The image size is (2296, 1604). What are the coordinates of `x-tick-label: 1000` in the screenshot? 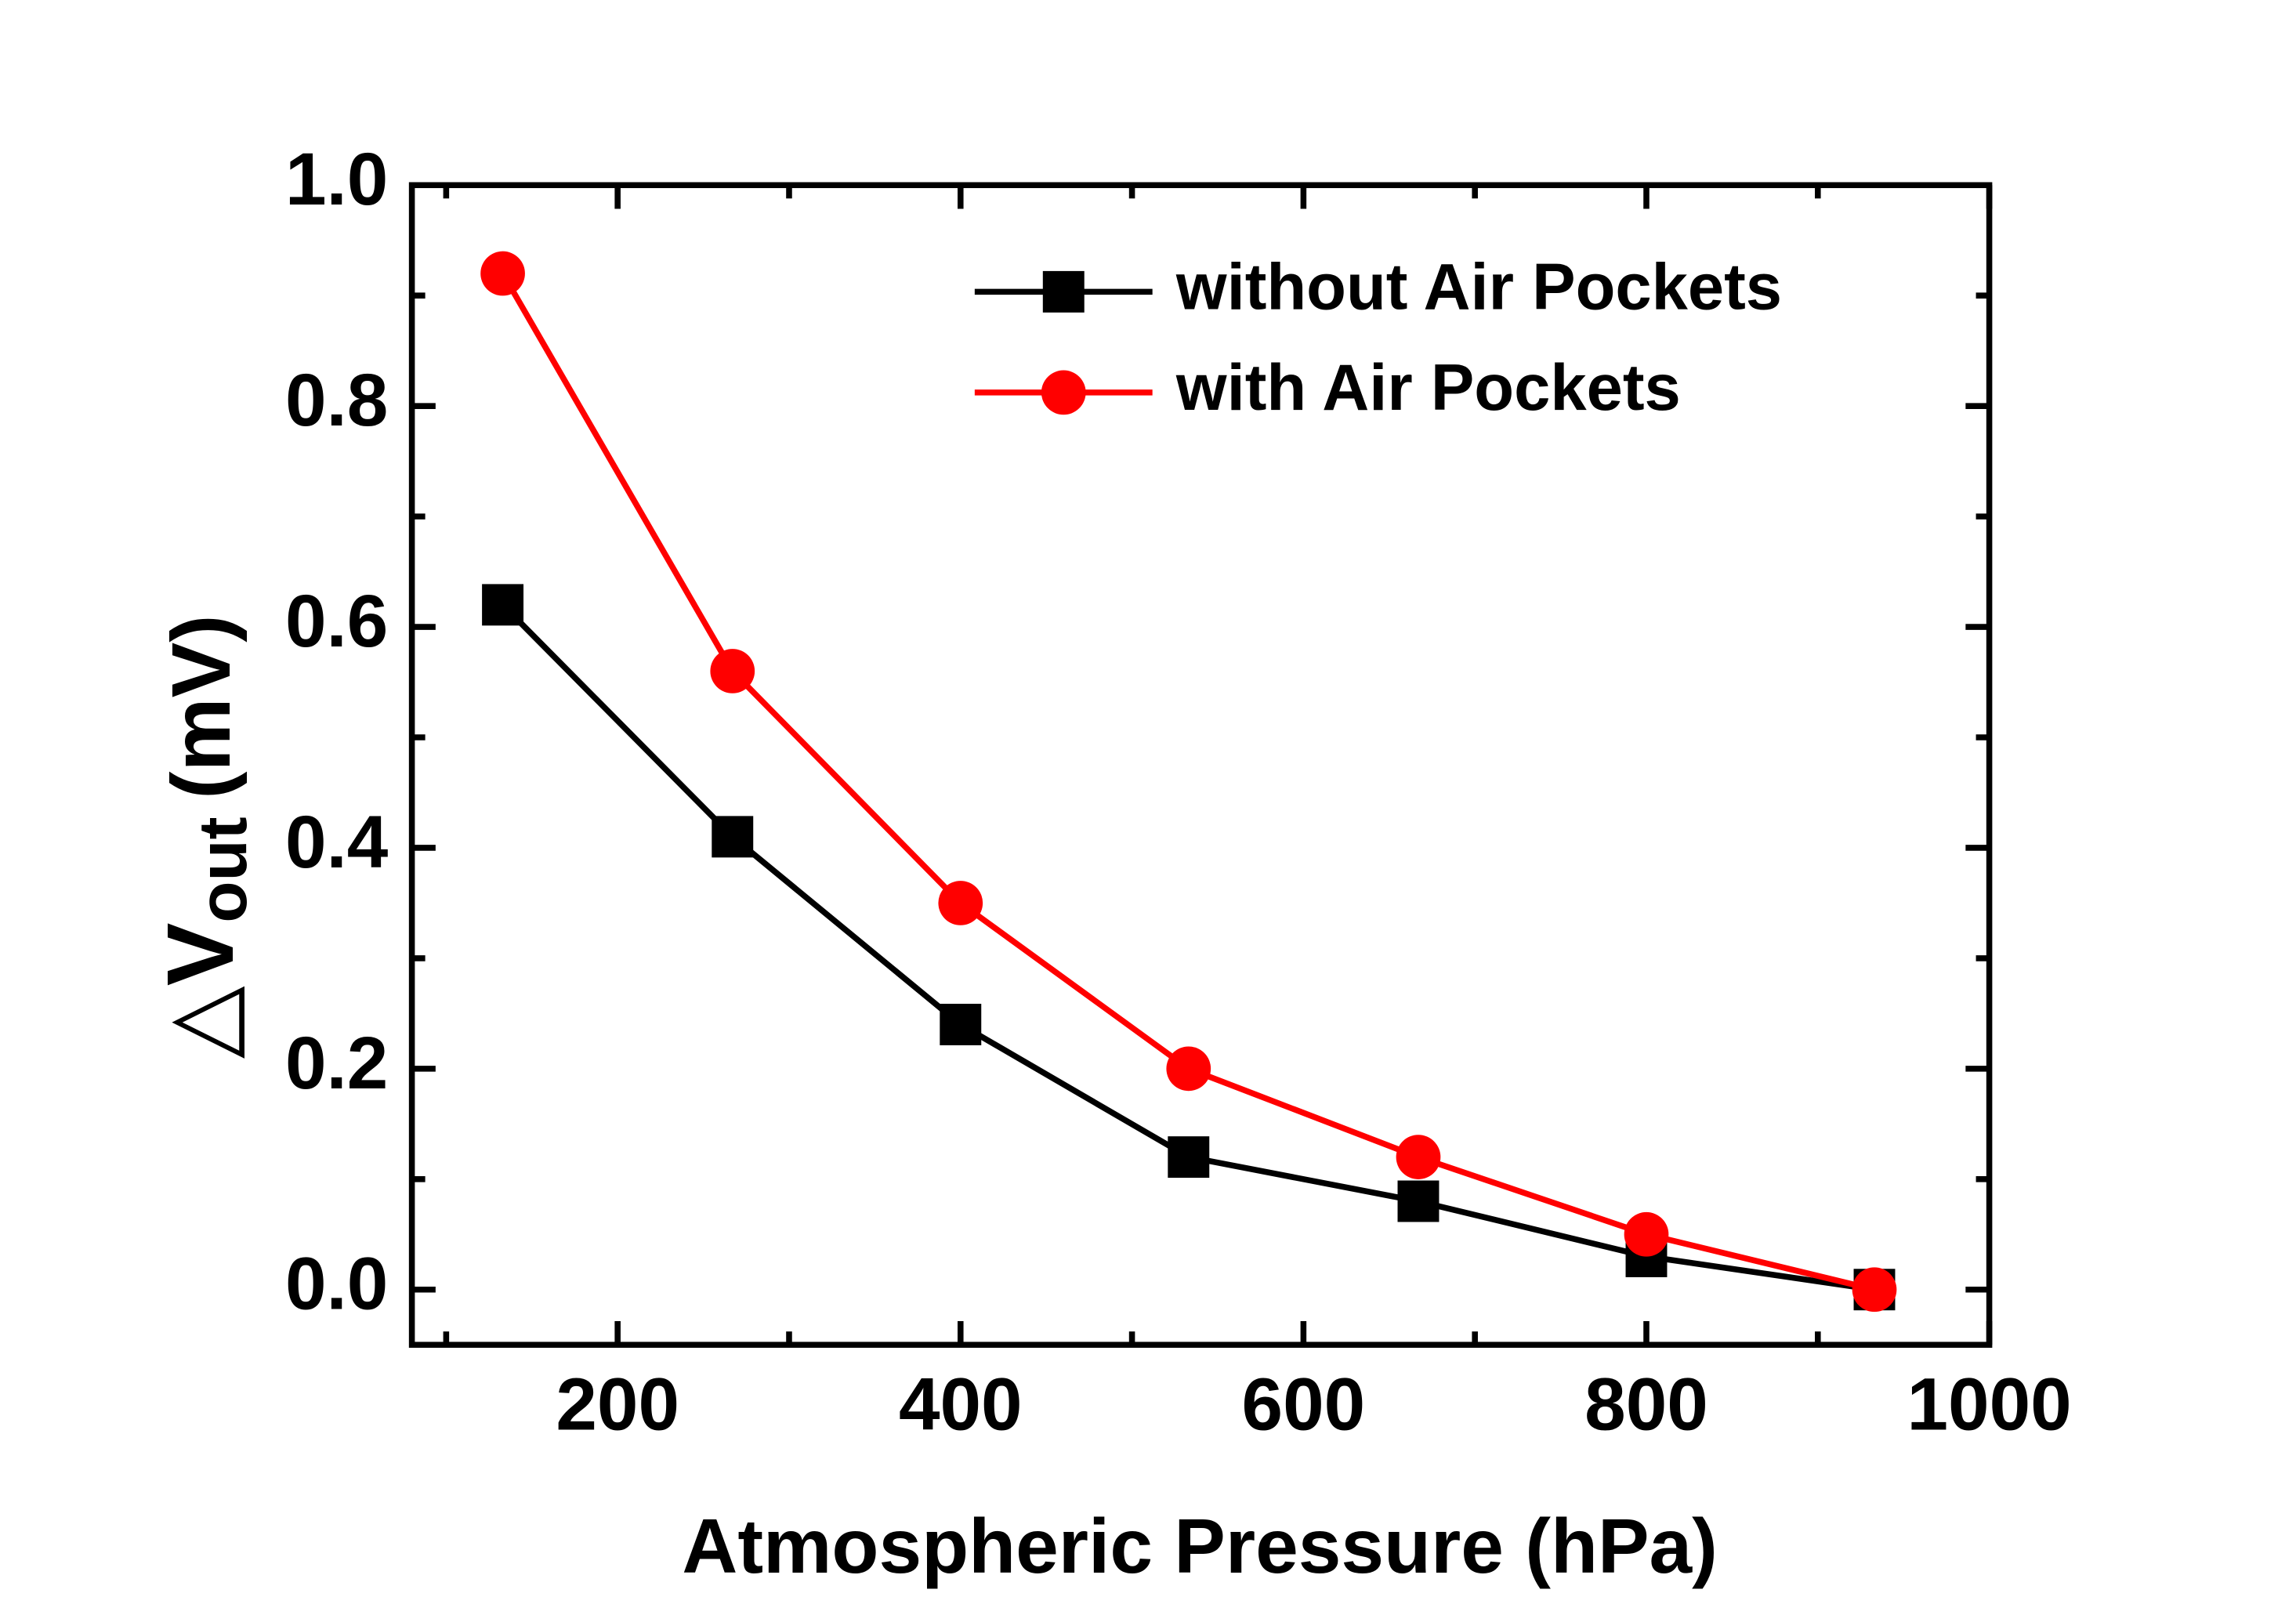 It's located at (1989, 1404).